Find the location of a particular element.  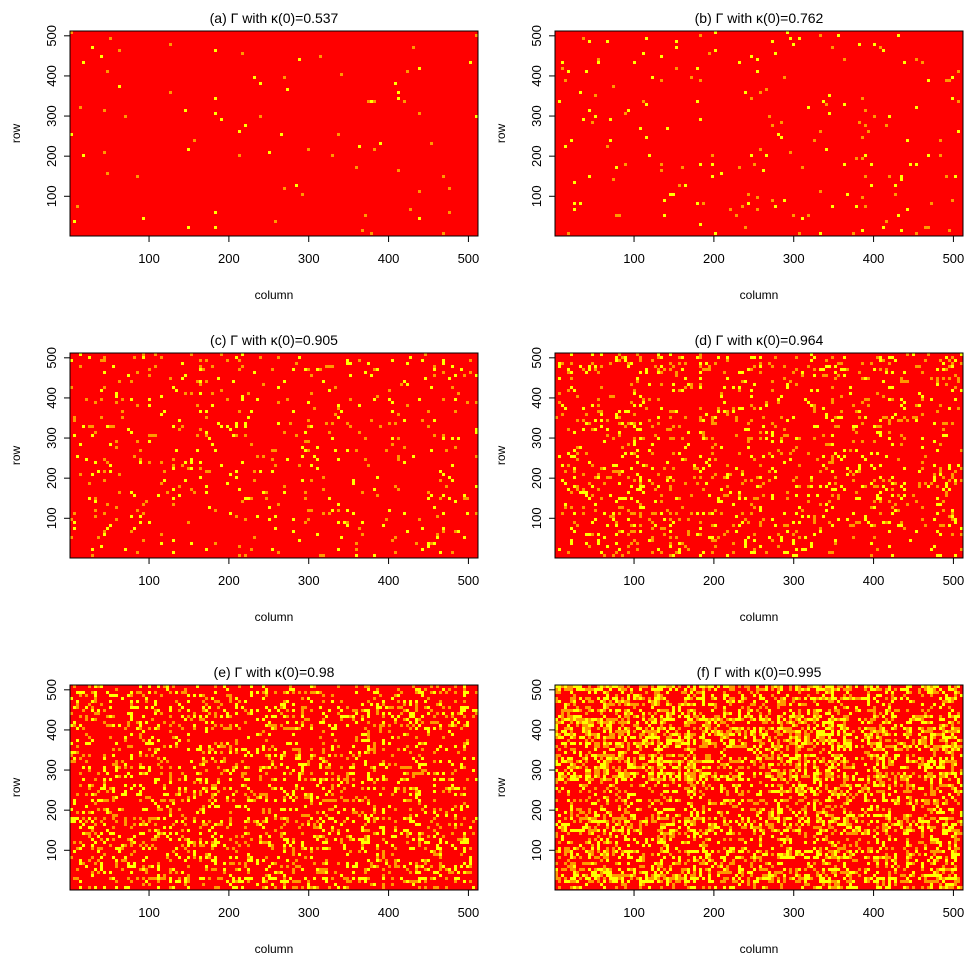

y-axis-label: row is located at coordinates (16, 788).